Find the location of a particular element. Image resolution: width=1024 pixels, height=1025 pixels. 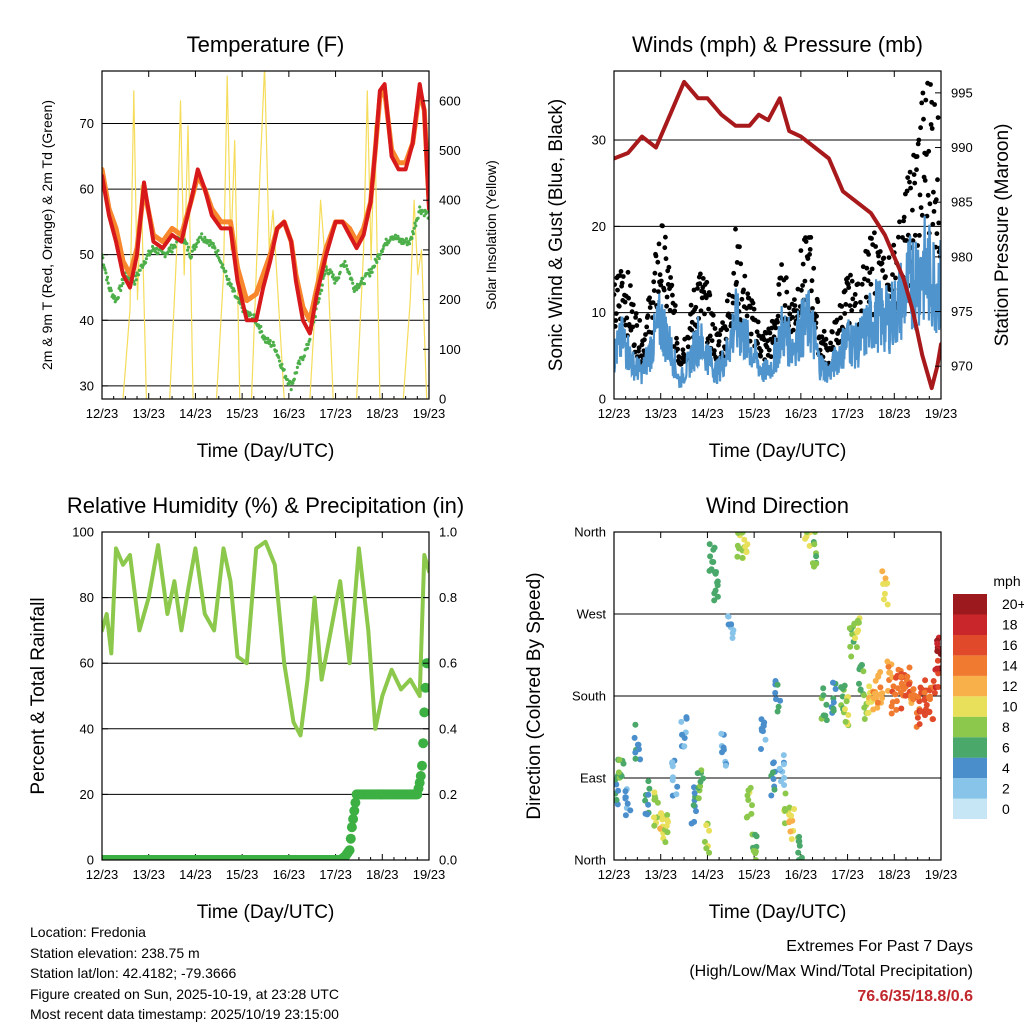

y-tick-label: 100 is located at coordinates (83, 532).